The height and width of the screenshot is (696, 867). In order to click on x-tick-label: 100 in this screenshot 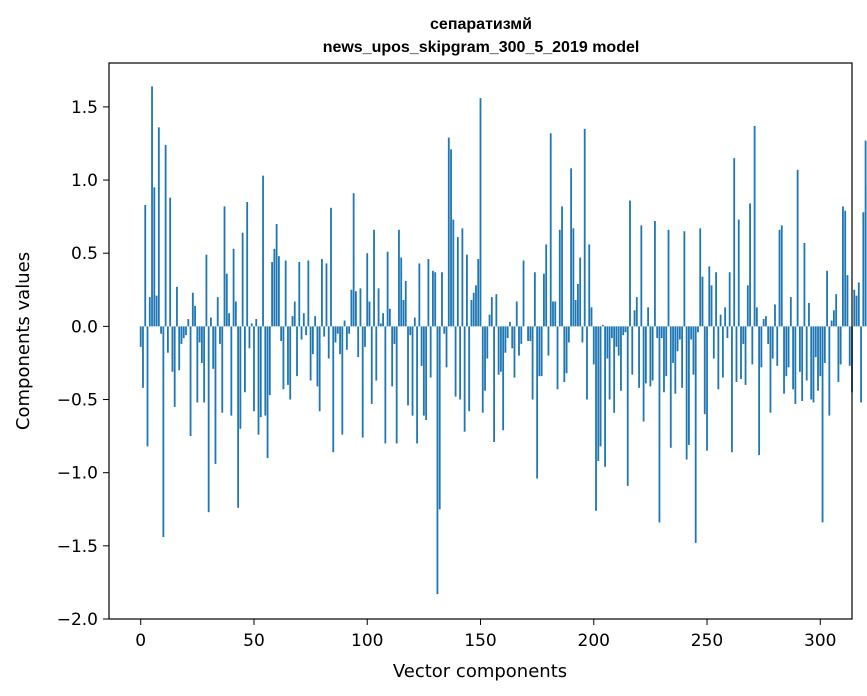, I will do `click(367, 641)`.